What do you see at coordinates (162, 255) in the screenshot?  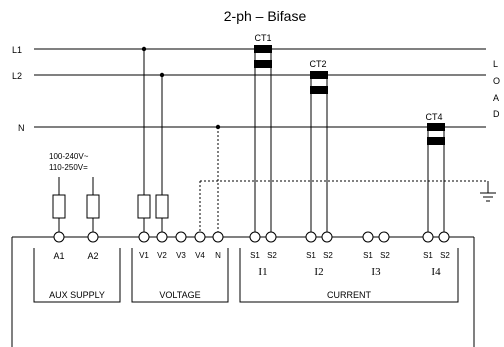 I see `terminal-label-v2: V2` at bounding box center [162, 255].